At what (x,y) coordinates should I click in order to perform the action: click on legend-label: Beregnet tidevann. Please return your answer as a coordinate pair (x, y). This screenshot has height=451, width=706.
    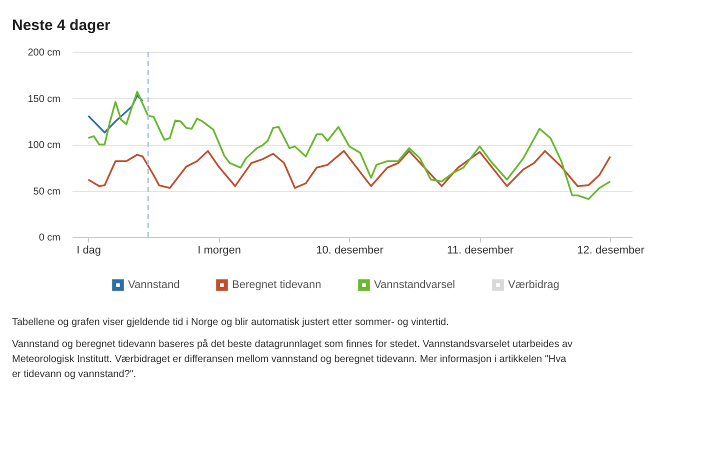
    Looking at the image, I should click on (277, 285).